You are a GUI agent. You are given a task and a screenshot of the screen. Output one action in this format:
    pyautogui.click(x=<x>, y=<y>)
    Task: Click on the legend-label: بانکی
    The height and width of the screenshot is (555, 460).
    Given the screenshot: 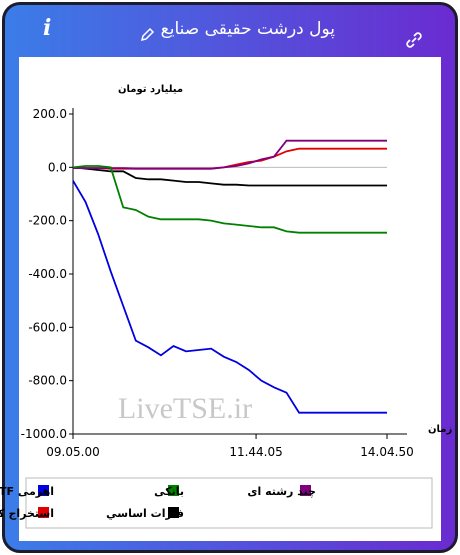 What is the action you would take?
    pyautogui.click(x=169, y=491)
    